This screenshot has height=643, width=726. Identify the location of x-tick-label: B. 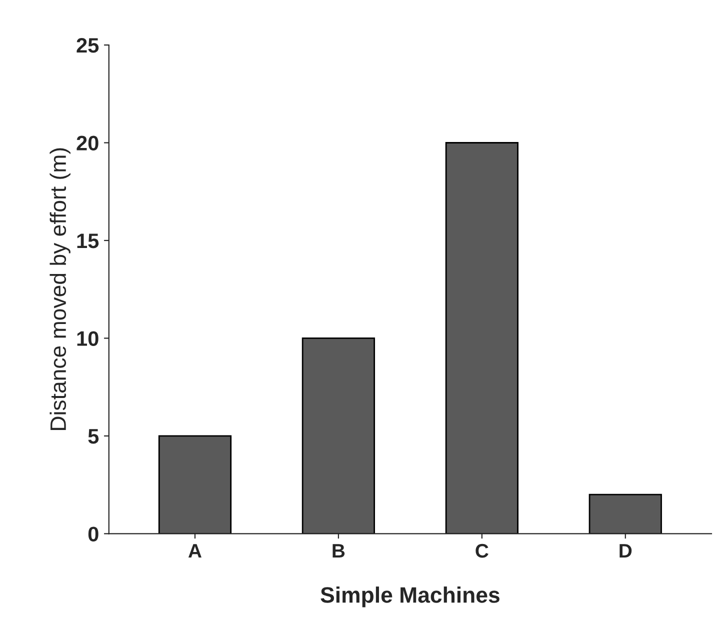
(338, 551).